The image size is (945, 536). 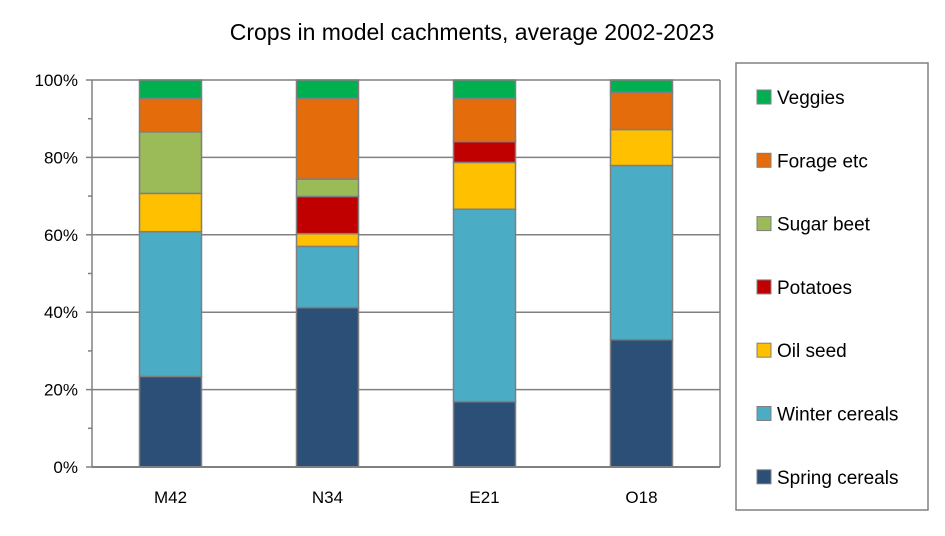 I want to click on legend-label: Sugar beet, so click(x=824, y=225).